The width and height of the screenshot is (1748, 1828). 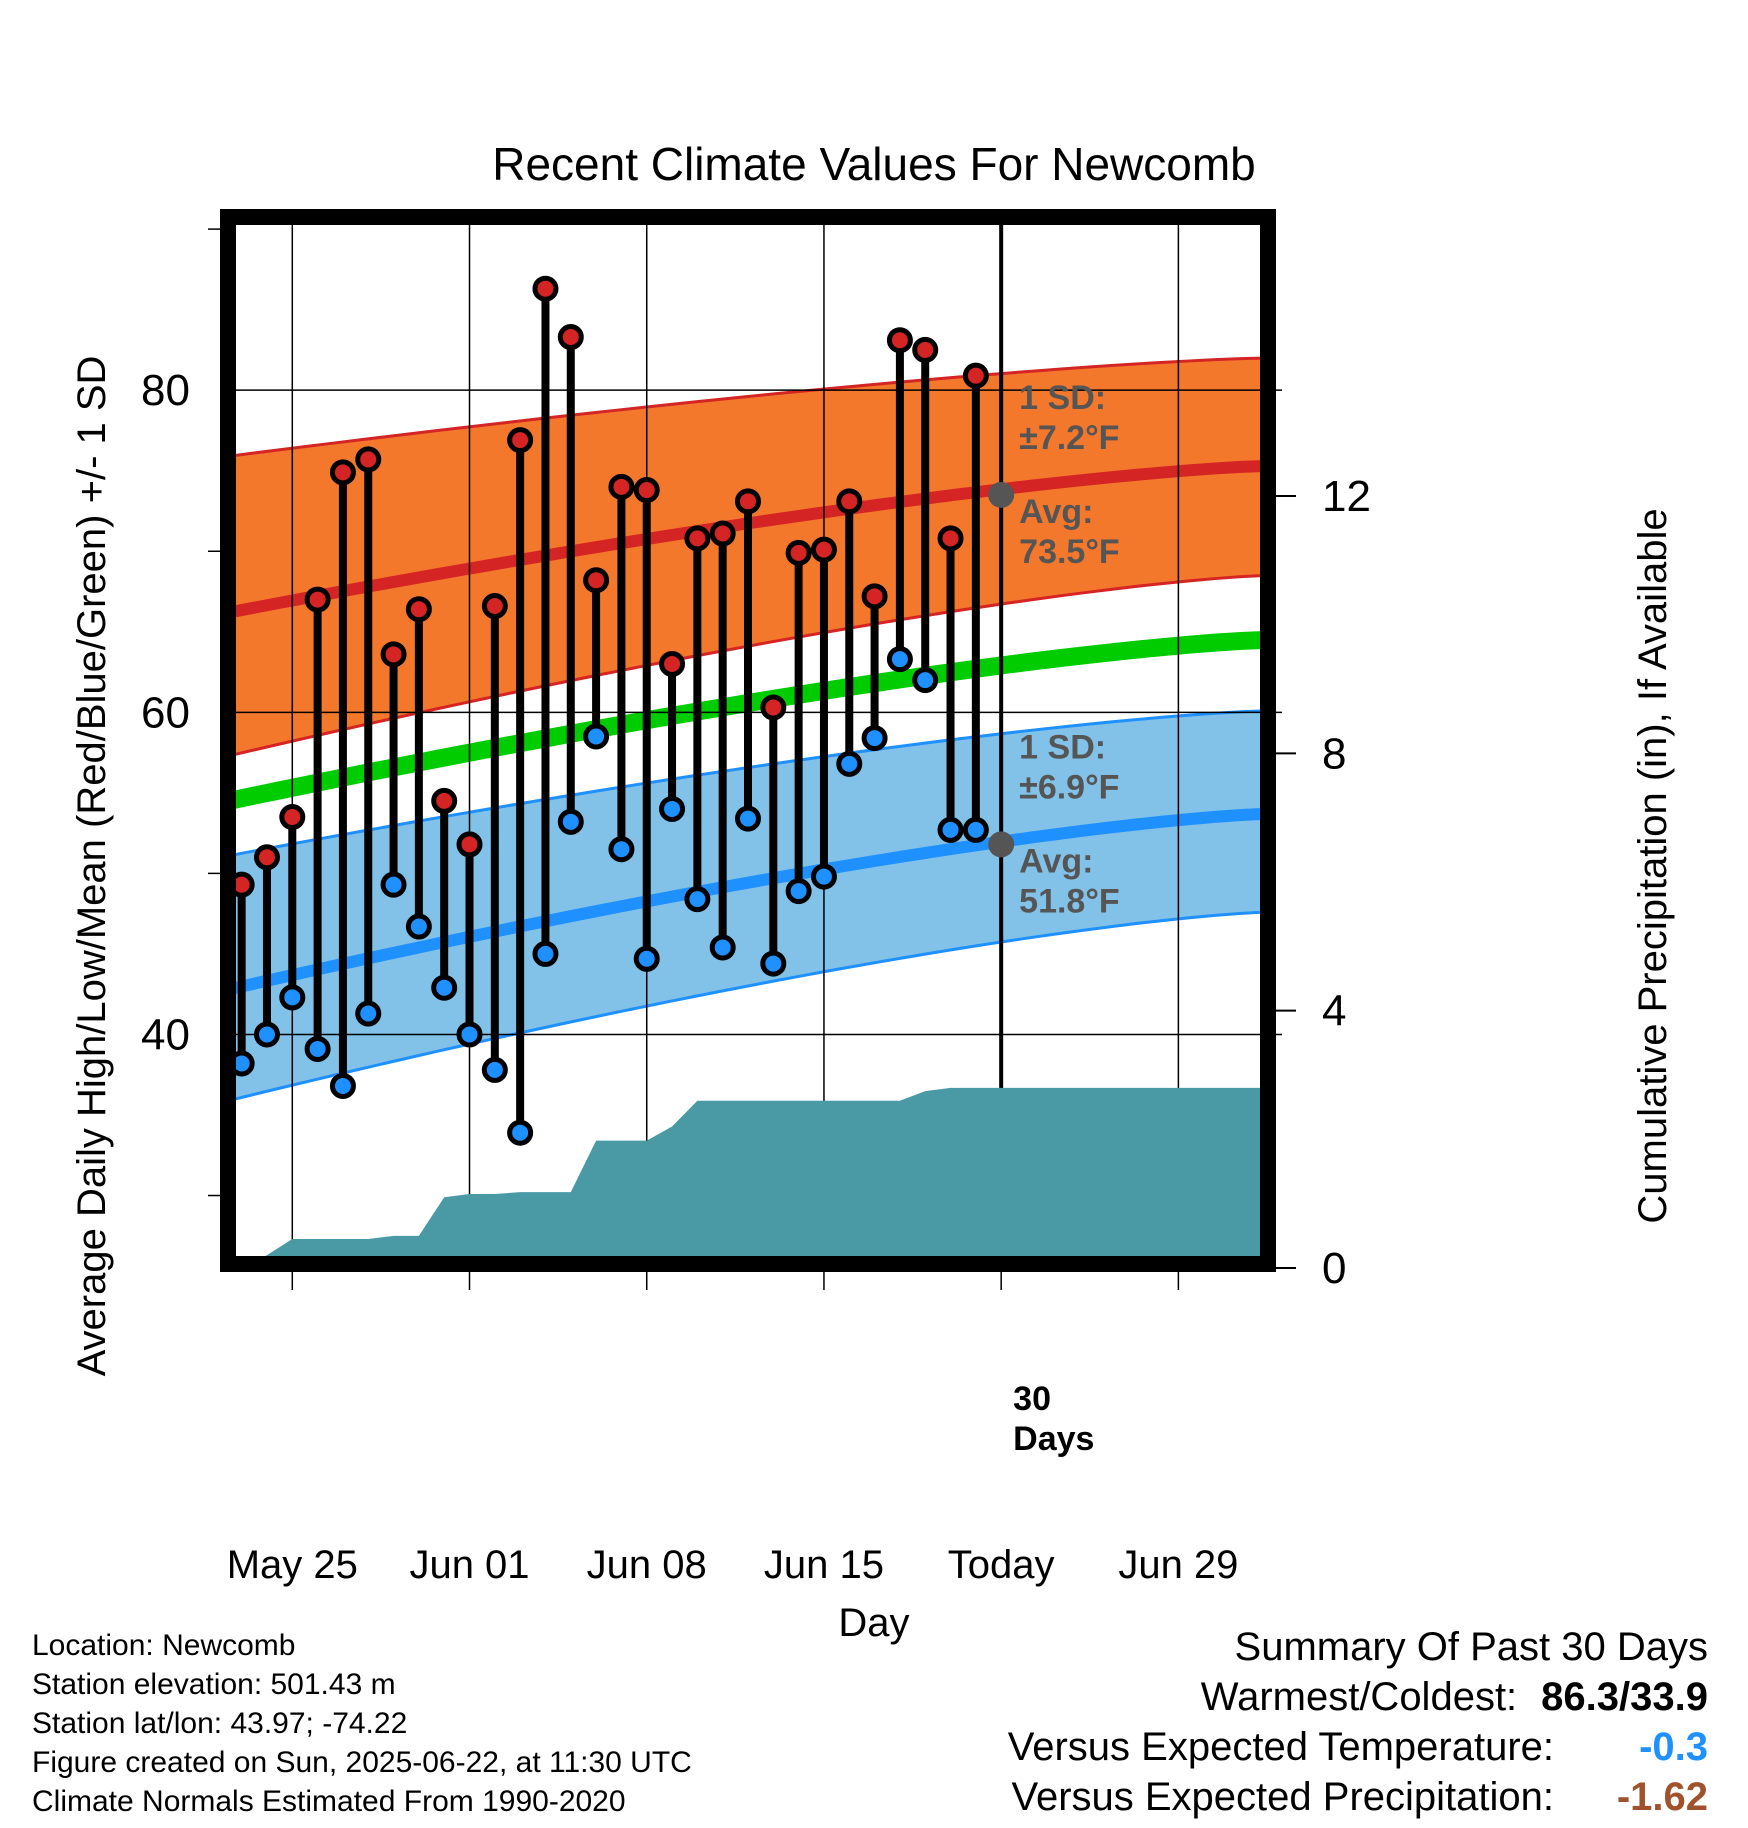 What do you see at coordinates (1062, 747) in the screenshot?
I see `low-sd-label: 1 SD:` at bounding box center [1062, 747].